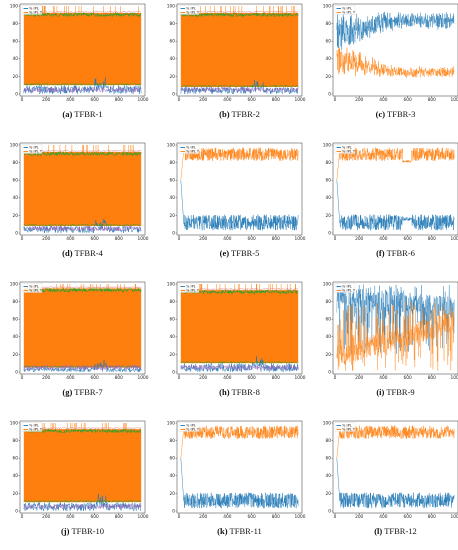 This screenshot has height=550, width=458. I want to click on panel-letter: (d), so click(67, 253).